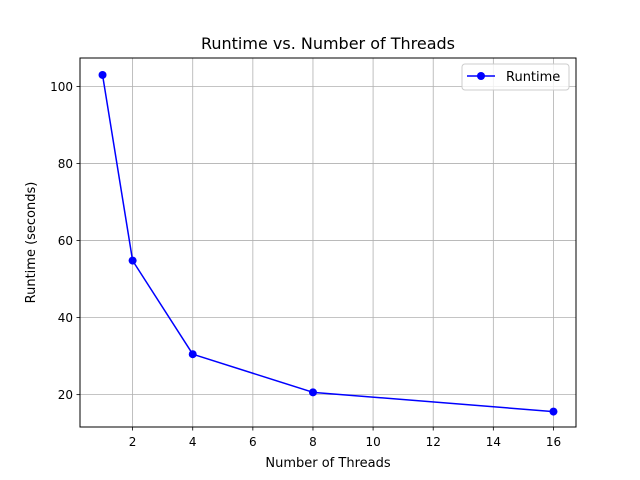 The width and height of the screenshot is (640, 480). I want to click on x-tick-label: 12, so click(433, 442).